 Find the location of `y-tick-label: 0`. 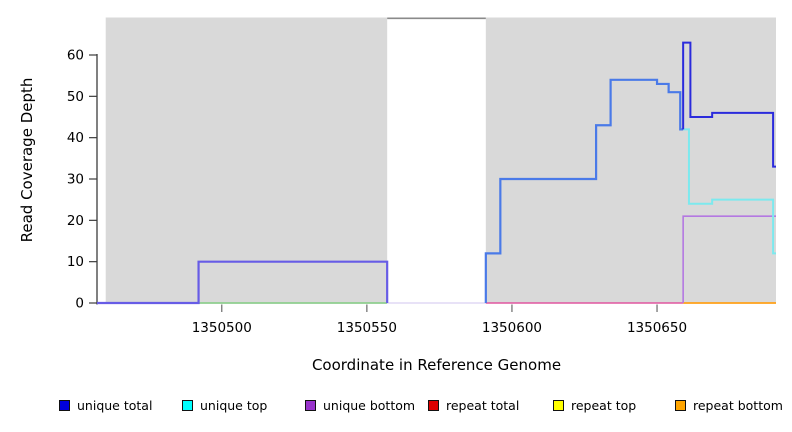

y-tick-label: 0 is located at coordinates (79, 304).